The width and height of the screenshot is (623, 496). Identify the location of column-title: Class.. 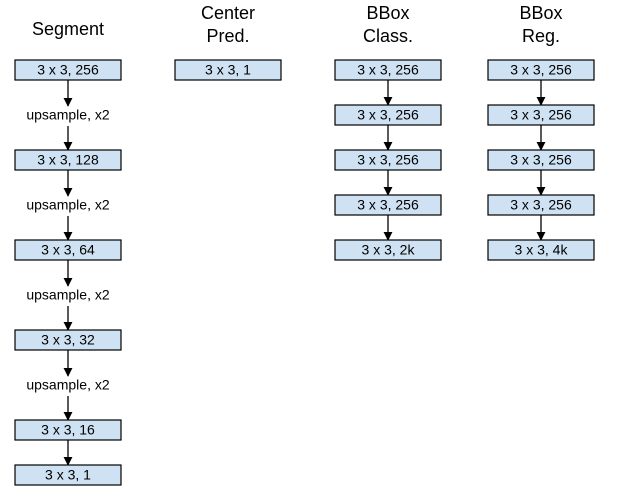
(388, 36).